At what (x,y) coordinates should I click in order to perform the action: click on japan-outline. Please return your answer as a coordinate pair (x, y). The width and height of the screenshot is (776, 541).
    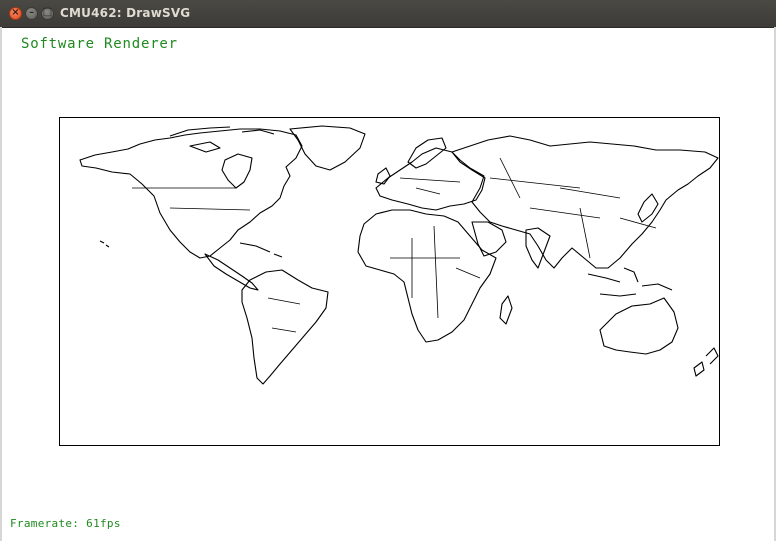
    Looking at the image, I should click on (648, 208).